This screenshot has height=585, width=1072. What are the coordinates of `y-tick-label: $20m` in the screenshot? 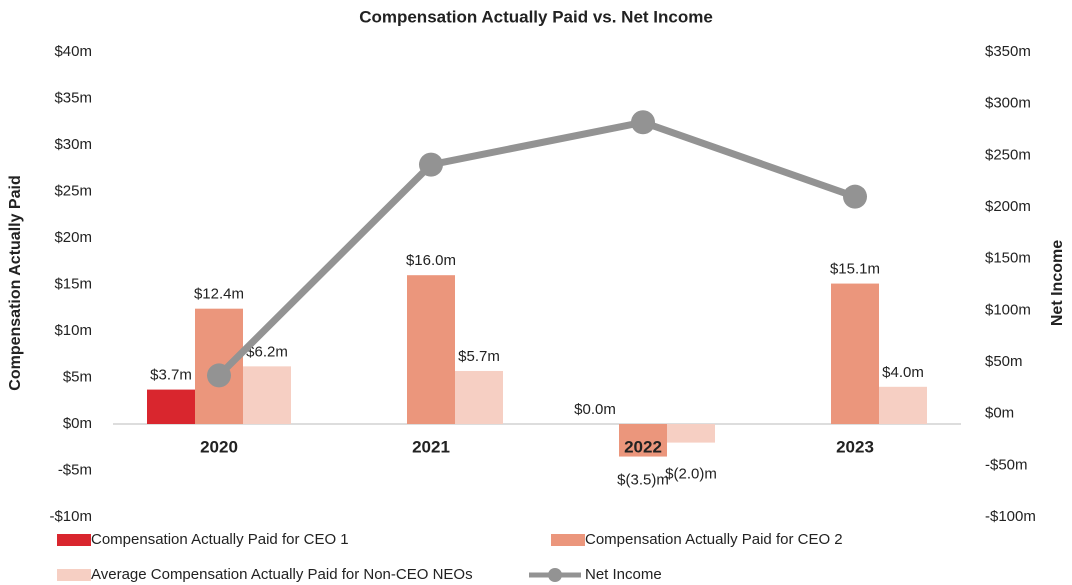 It's located at (73, 237).